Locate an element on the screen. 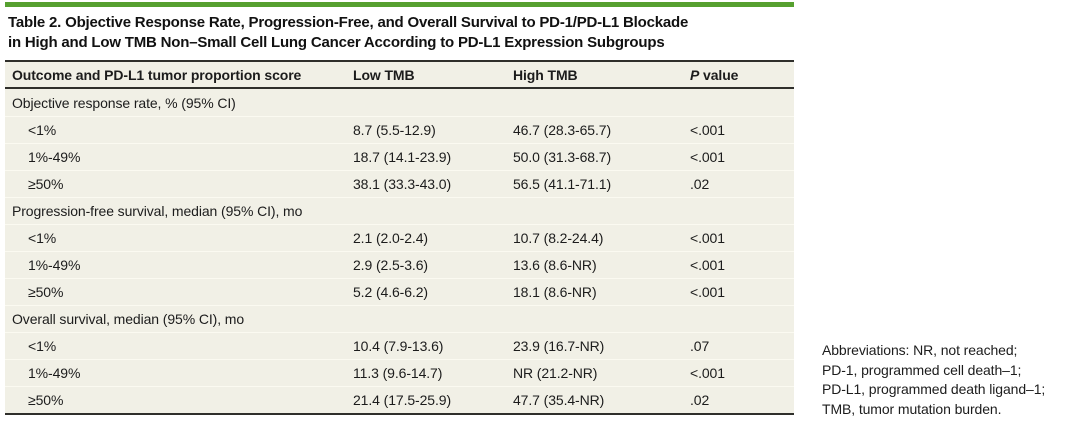 The image size is (1080, 426). footnote-line: PD-L1, programmed death ligand–1; is located at coordinates (934, 389).